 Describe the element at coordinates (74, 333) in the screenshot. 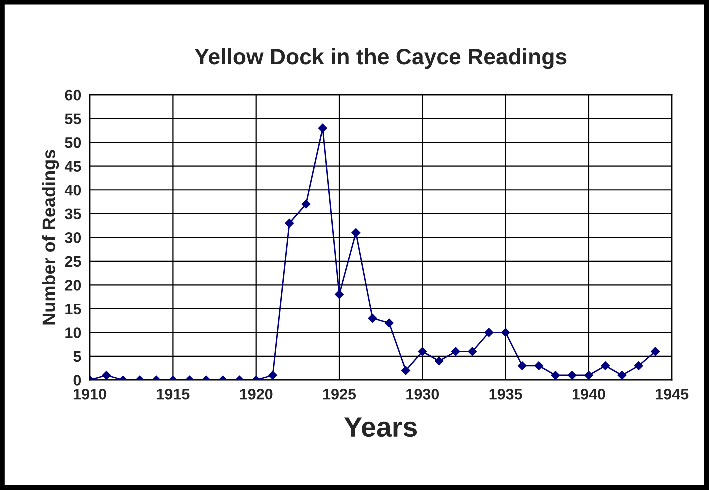

I see `y-tick-label: 10` at that location.